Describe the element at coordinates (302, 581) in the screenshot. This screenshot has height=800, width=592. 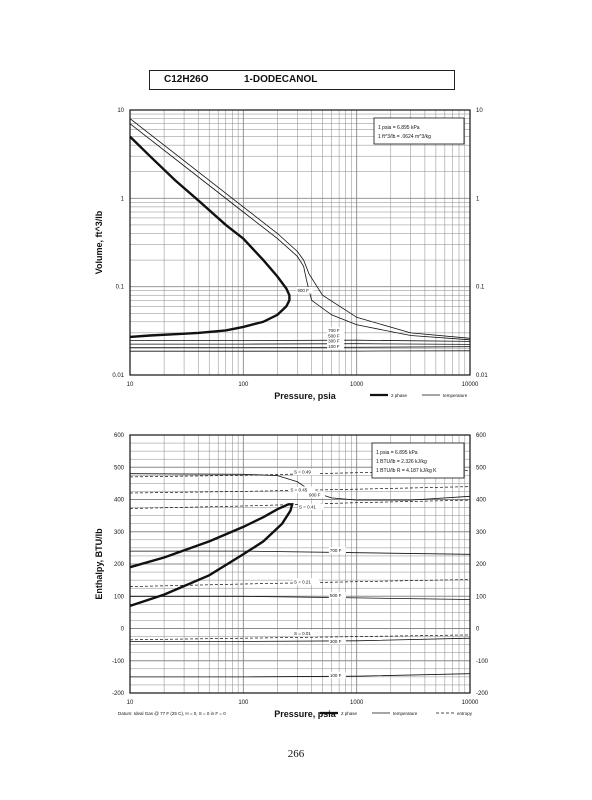
I see `curve-label: S = 0.21` at that location.